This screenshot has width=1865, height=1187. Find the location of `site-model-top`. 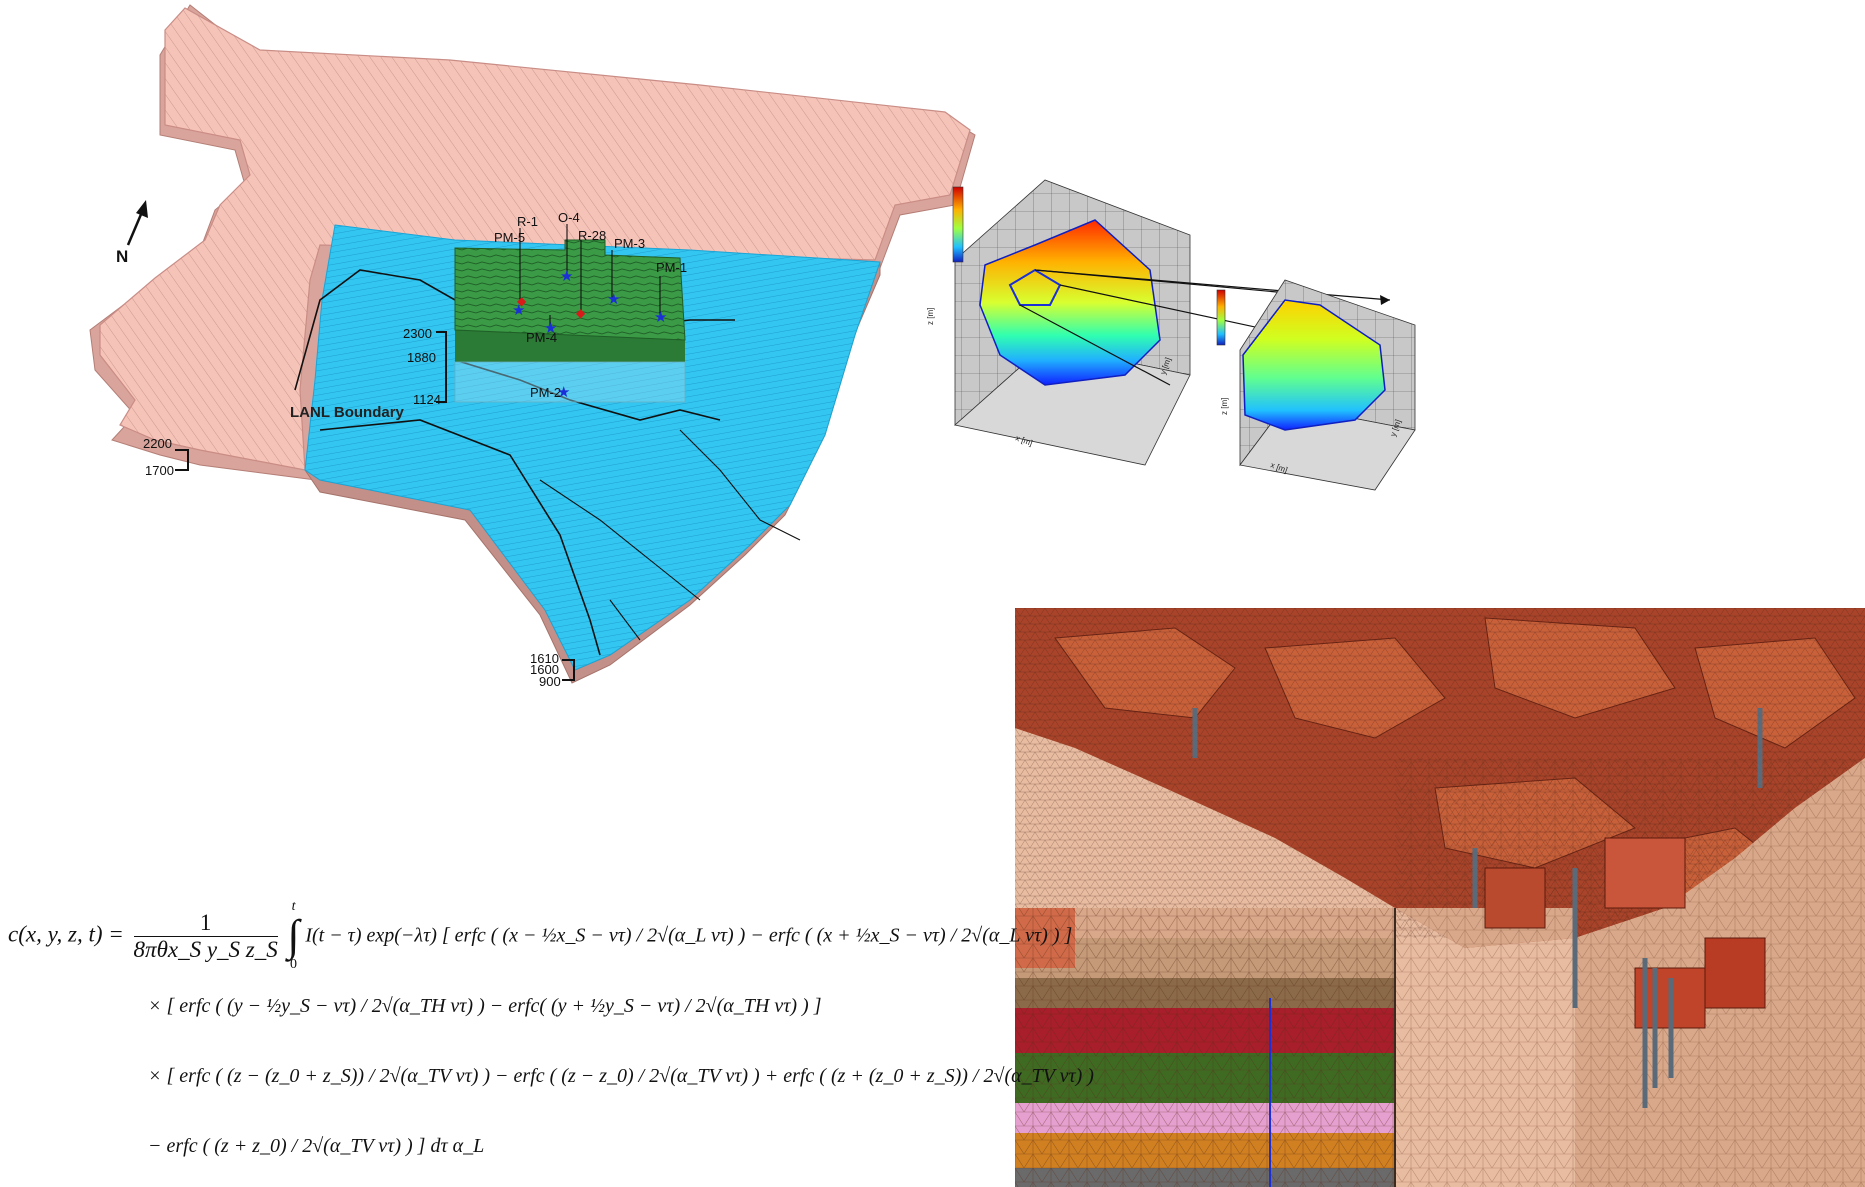

site-model-top is located at coordinates (592, 447).